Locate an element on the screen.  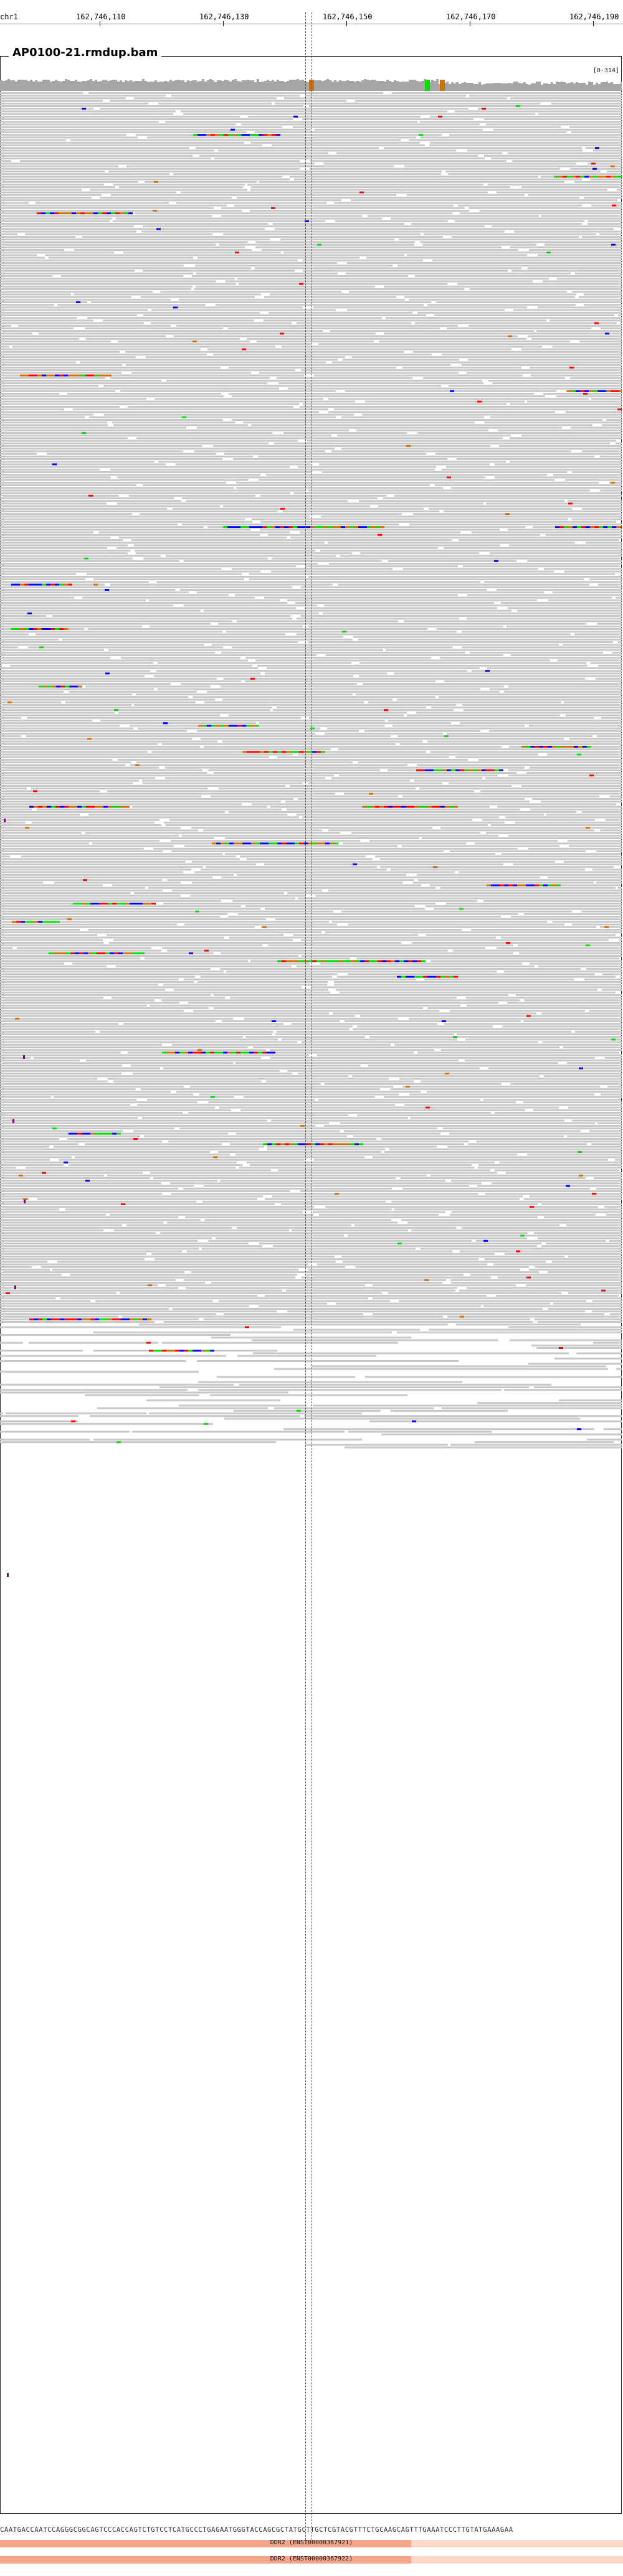
ruler-position-label: 162,746,110 is located at coordinates (101, 16).